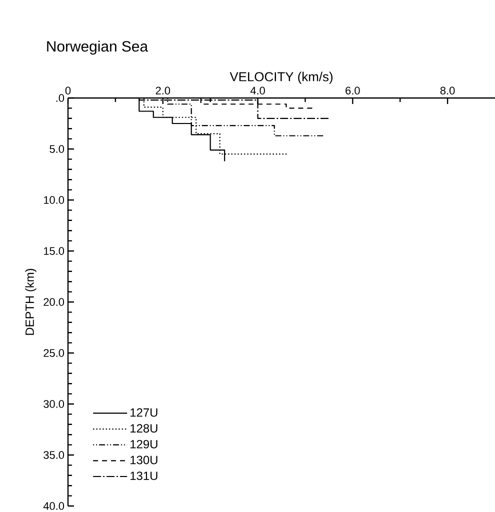  Describe the element at coordinates (57, 149) in the screenshot. I see `y-tick-label: 5.0` at that location.